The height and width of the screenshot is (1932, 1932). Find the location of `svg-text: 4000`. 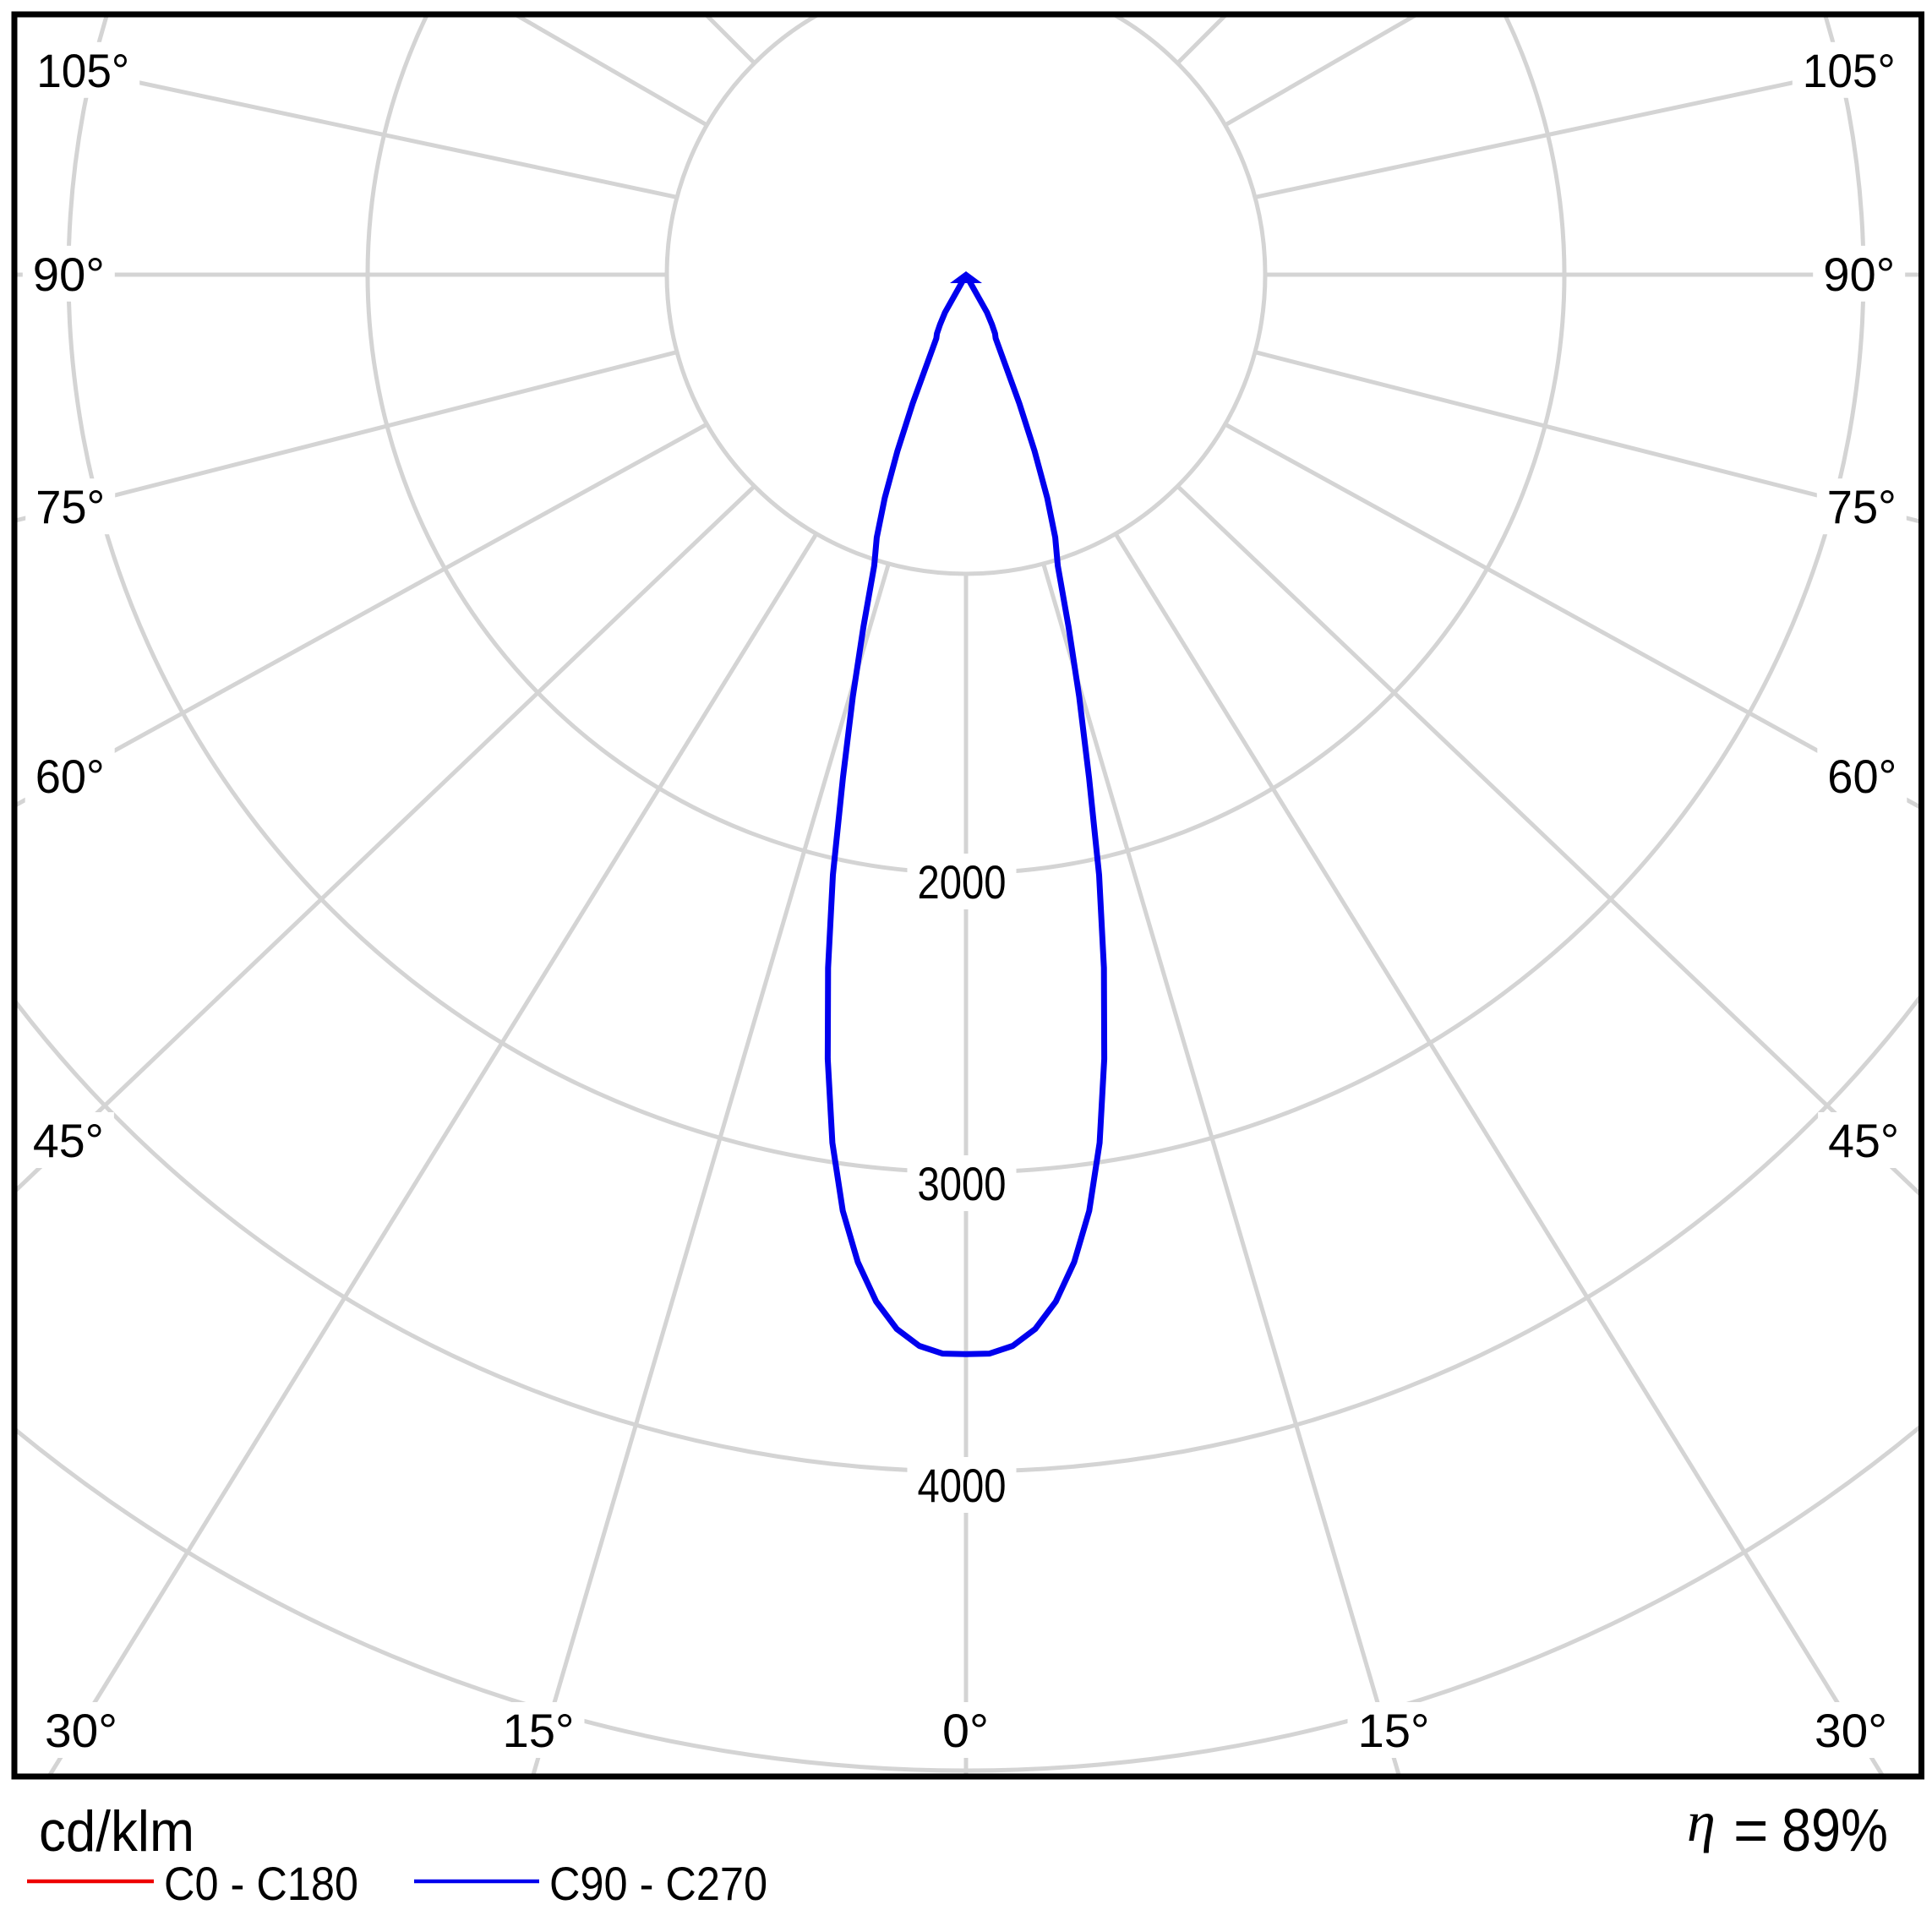

svg-text: 4000 is located at coordinates (962, 1485).